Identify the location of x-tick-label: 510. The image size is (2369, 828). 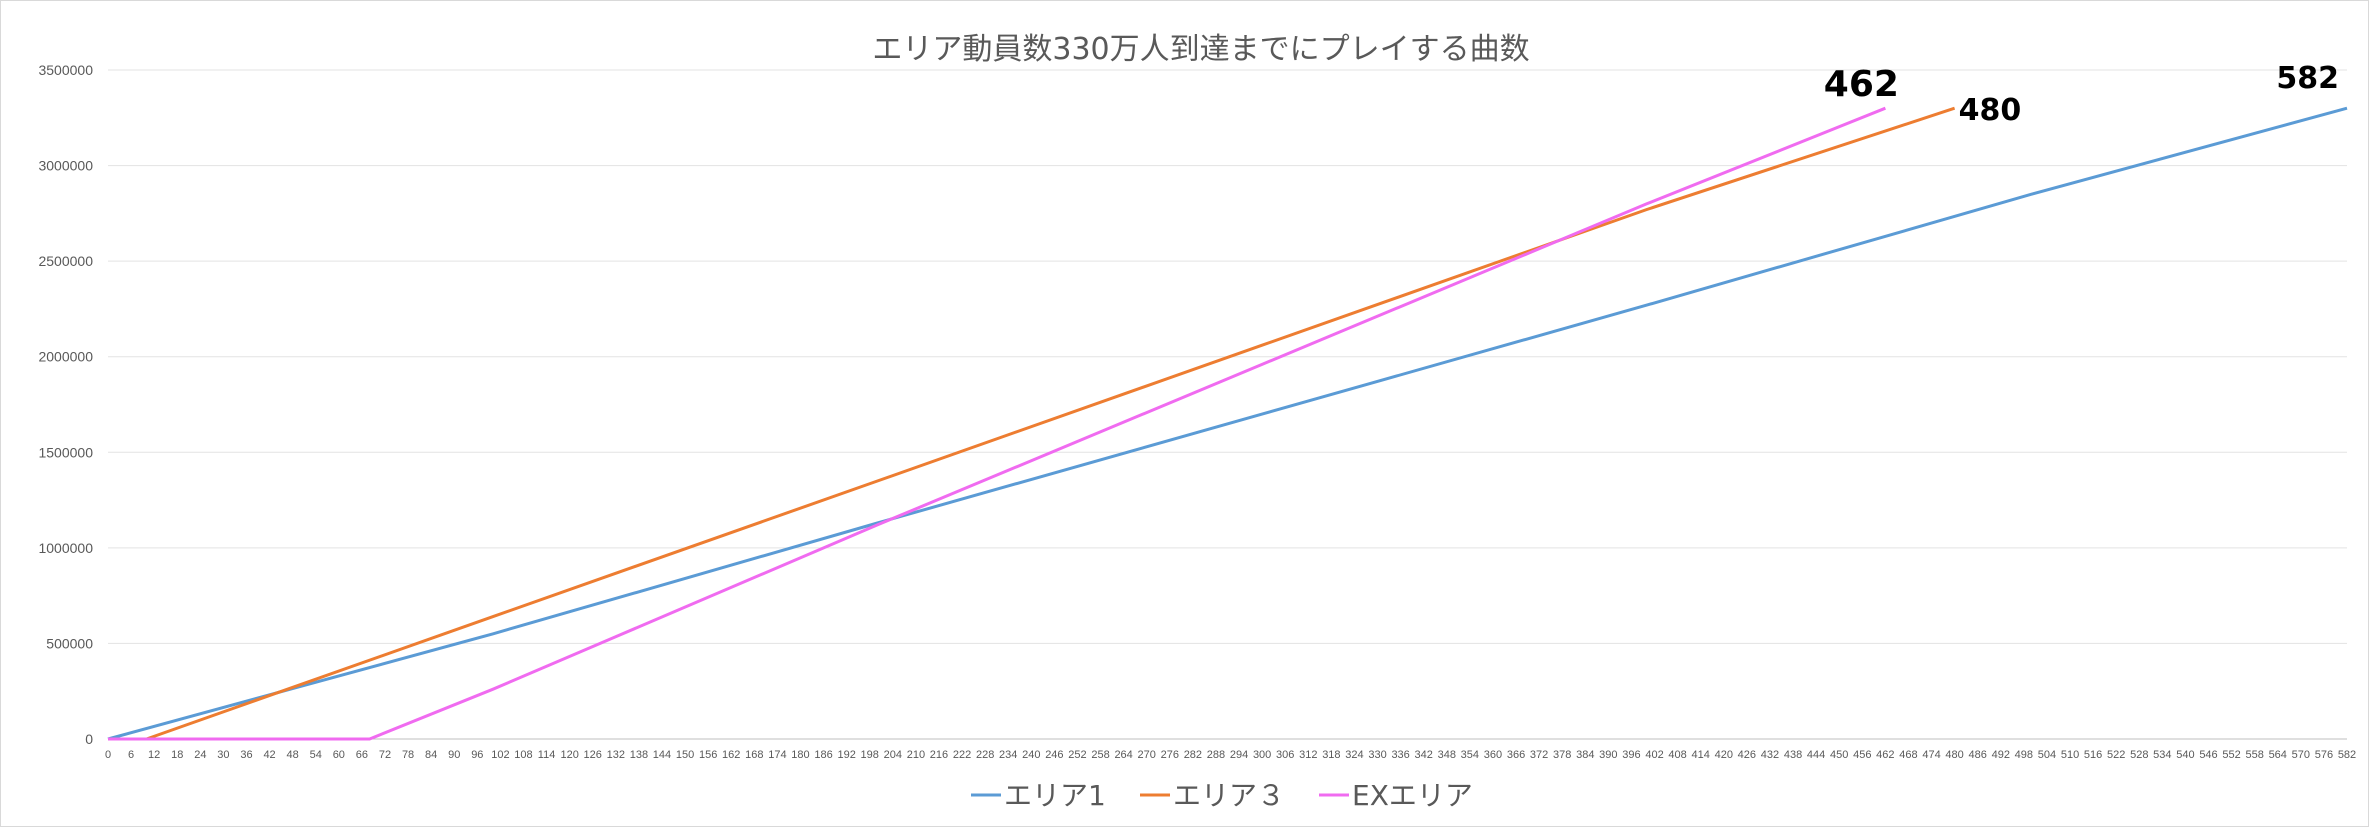
(2070, 755).